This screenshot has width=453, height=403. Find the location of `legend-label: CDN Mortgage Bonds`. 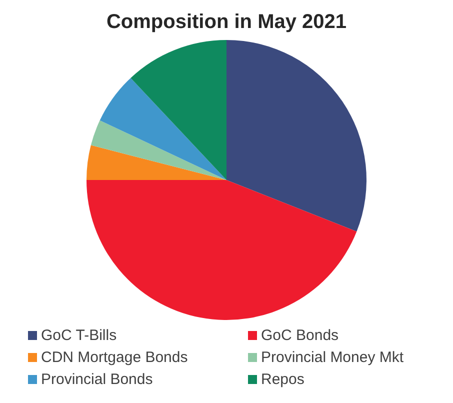

legend-label: CDN Mortgage Bonds is located at coordinates (114, 357).